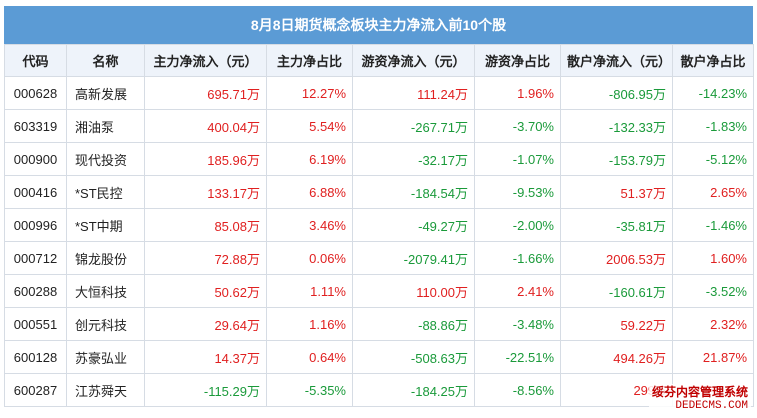 The width and height of the screenshot is (757, 418). What do you see at coordinates (616, 60) in the screenshot?
I see `col-header-retail-in: 散户净流入（元）` at bounding box center [616, 60].